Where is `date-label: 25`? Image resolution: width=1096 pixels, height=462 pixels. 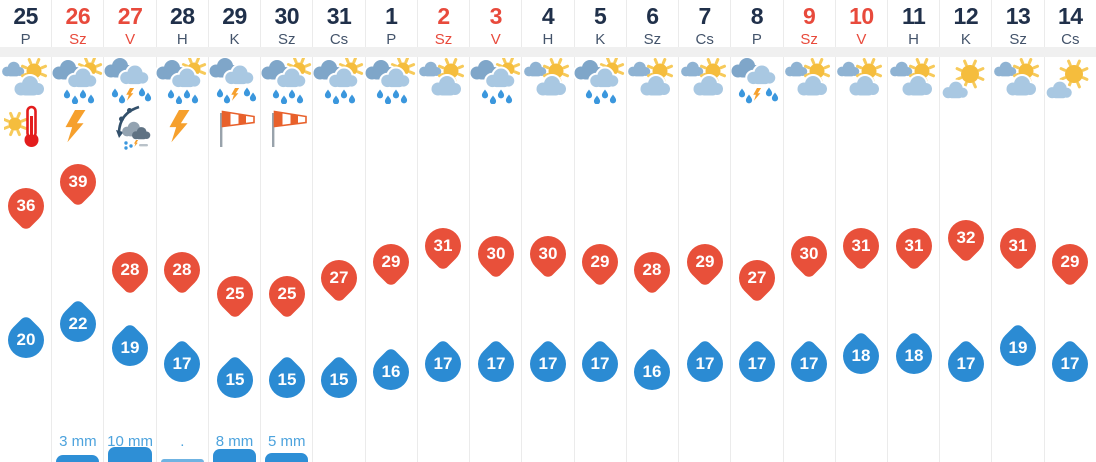
date-label: 25 is located at coordinates (25, 16).